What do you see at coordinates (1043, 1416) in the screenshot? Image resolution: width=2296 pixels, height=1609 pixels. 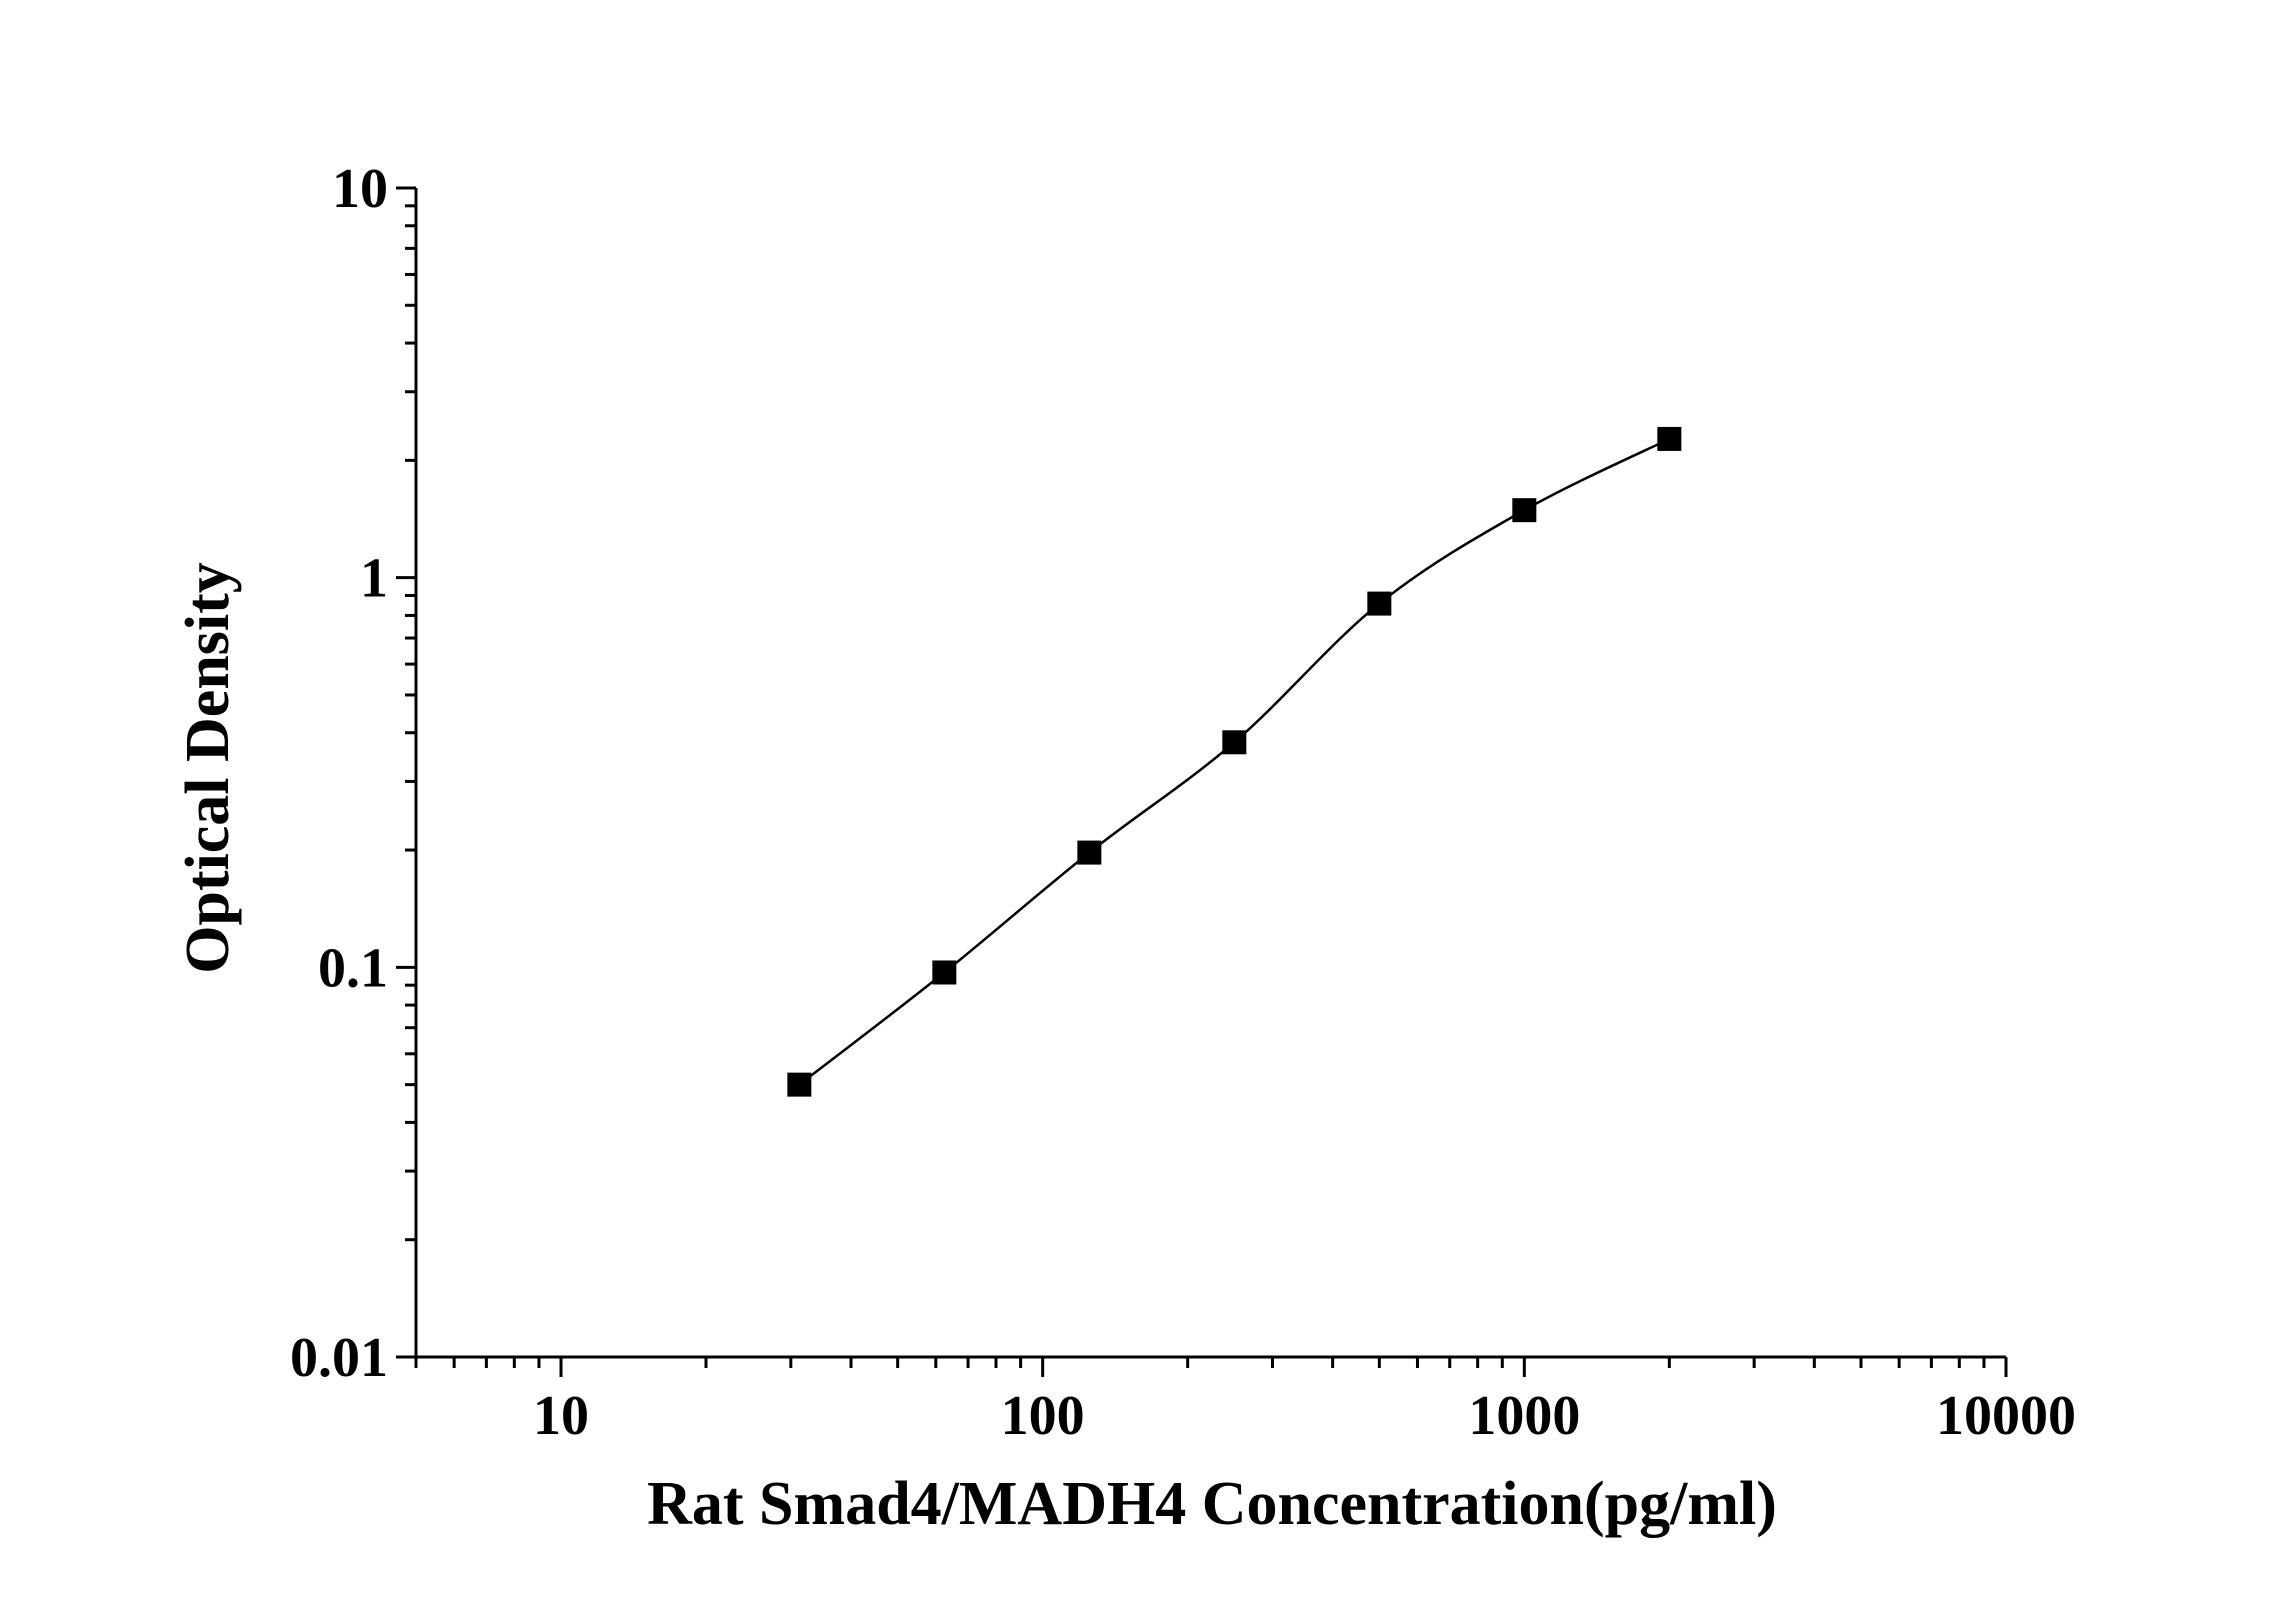 I see `x-tick-label: 100` at bounding box center [1043, 1416].